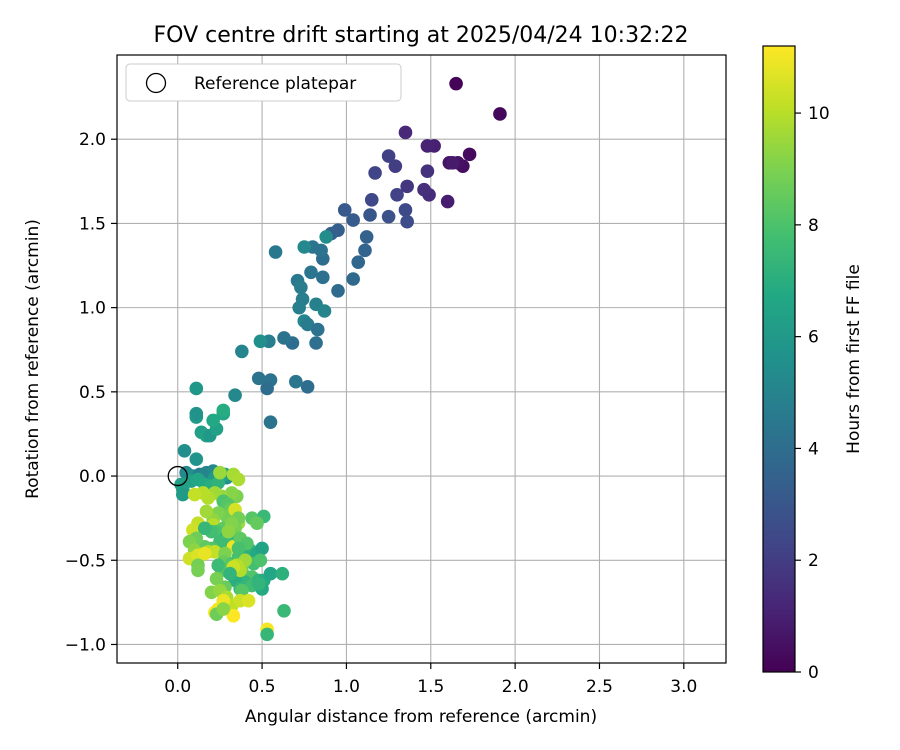  I want to click on reference-marker, so click(177, 476).